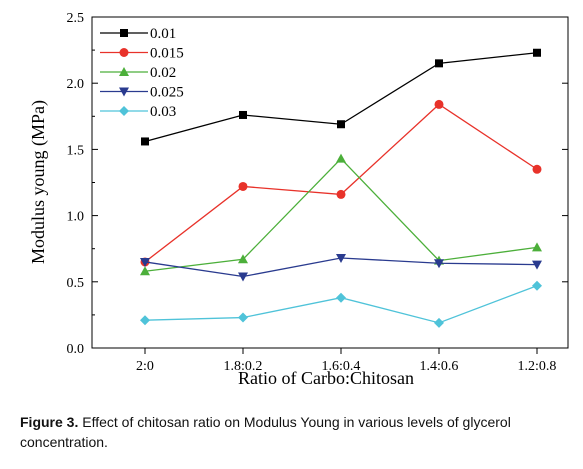  What do you see at coordinates (537, 366) in the screenshot?
I see `x-tick-label: 1.2:0.8` at bounding box center [537, 366].